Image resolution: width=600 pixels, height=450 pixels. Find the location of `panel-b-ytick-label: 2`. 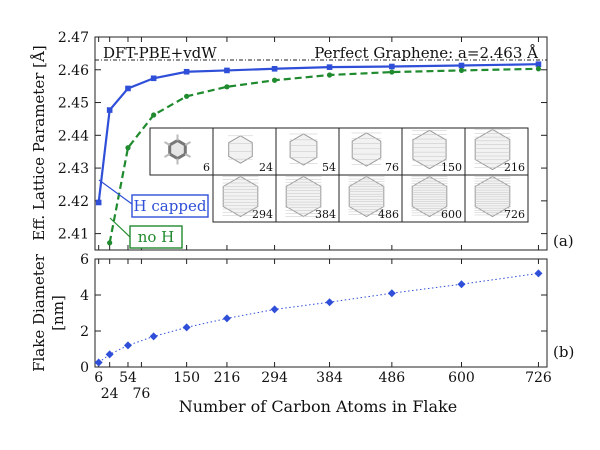

panel-b-ytick-label: 2 is located at coordinates (84, 332).